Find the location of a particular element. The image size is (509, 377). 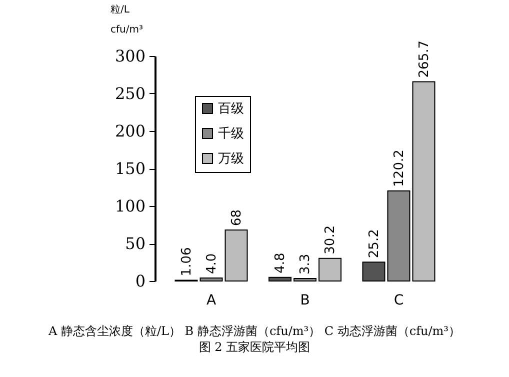

data-label: 4.8 is located at coordinates (280, 263).